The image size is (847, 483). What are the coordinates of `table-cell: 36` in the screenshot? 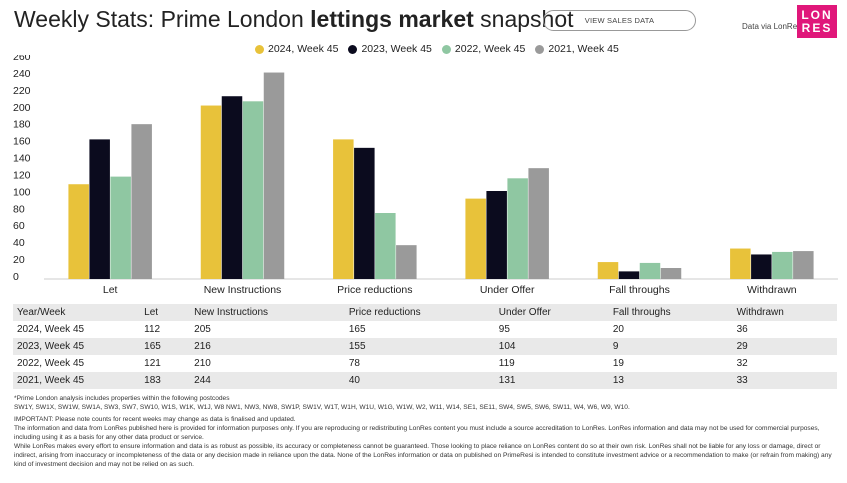 It's located at (742, 329).